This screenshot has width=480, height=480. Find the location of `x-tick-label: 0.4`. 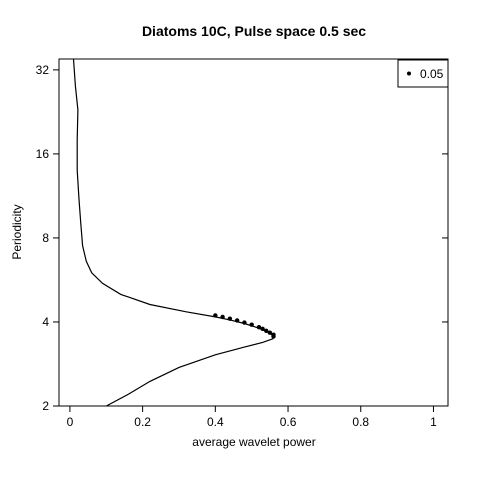

x-tick-label: 0.4 is located at coordinates (215, 422).